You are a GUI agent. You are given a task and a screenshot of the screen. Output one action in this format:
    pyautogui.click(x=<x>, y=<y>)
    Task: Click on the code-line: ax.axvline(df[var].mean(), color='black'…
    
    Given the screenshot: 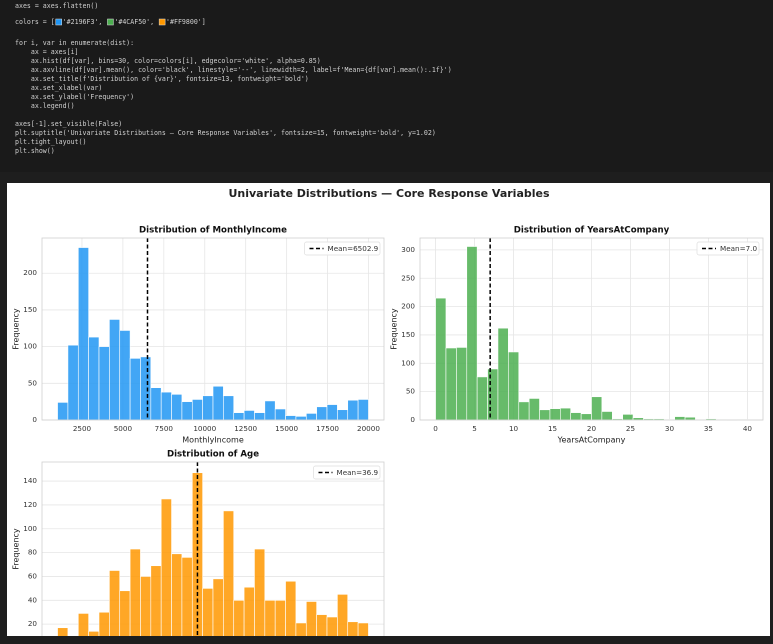 What is the action you would take?
    pyautogui.click(x=233, y=70)
    